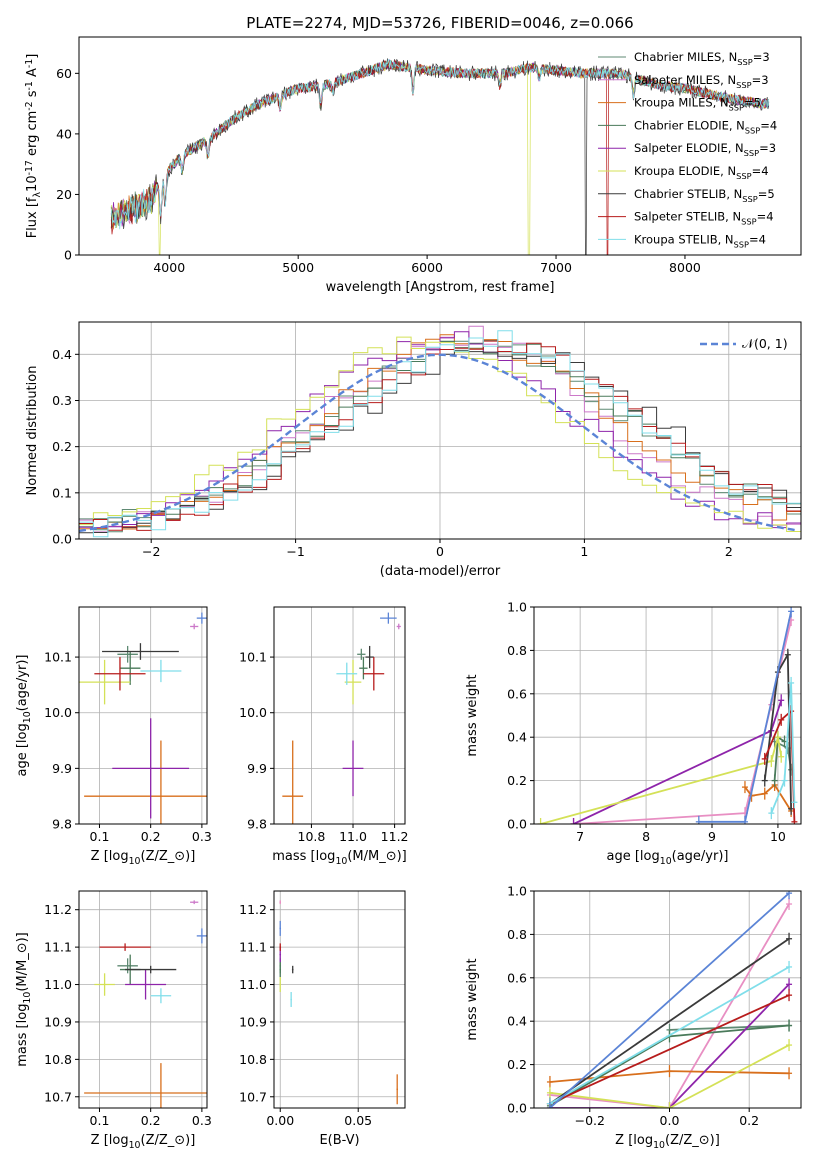  I want to click on x-tick-label: 0.00, so click(280, 1120).